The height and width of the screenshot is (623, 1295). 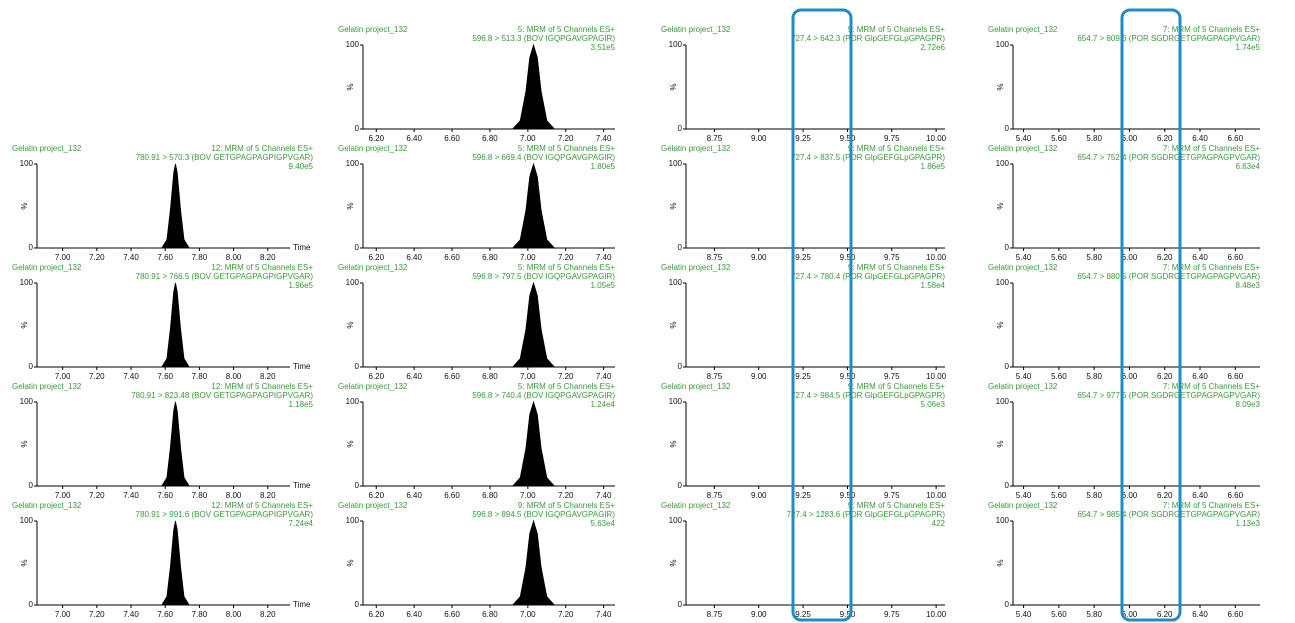 I want to click on transition-label: 727.4 > 837.5 (POR GlpGEFGLpGPAGPR), so click(x=868, y=157).